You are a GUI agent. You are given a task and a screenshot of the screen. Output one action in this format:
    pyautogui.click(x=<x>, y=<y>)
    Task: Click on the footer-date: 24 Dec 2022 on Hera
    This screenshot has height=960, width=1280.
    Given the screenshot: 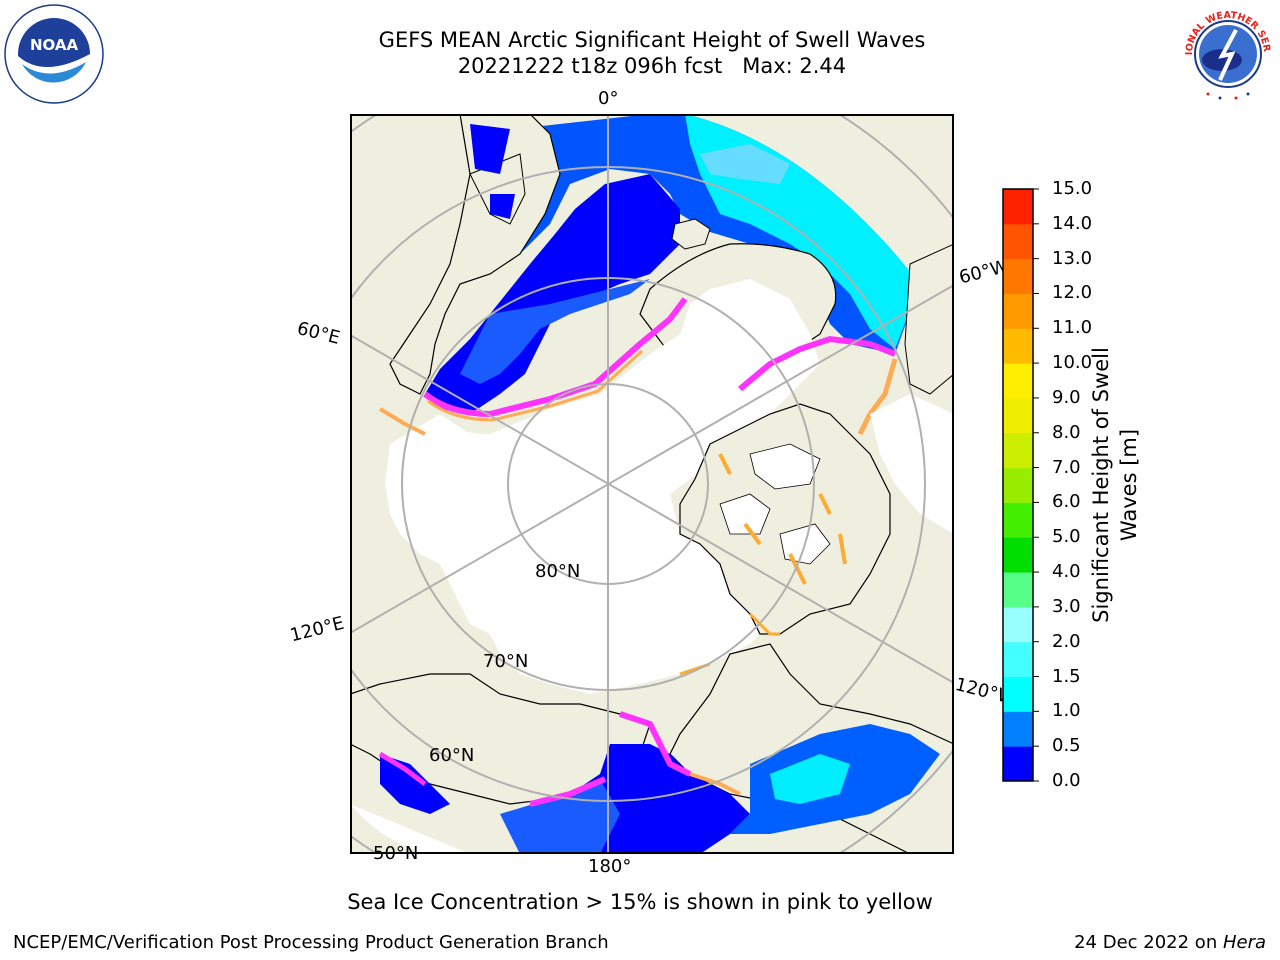 What is the action you would take?
    pyautogui.click(x=1170, y=942)
    